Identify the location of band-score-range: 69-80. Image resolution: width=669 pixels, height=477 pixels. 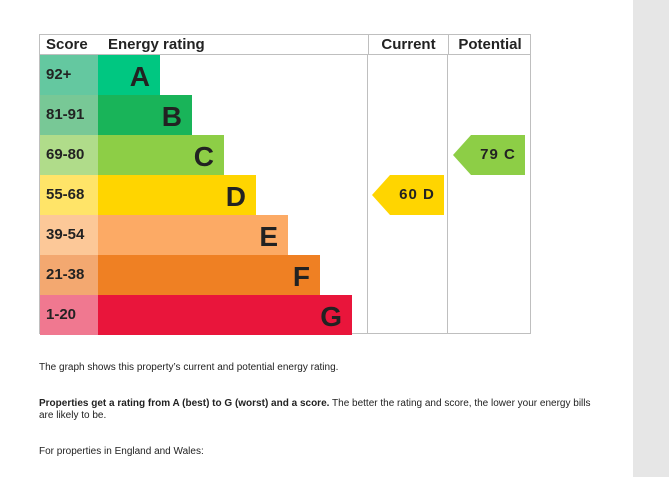
(69, 155).